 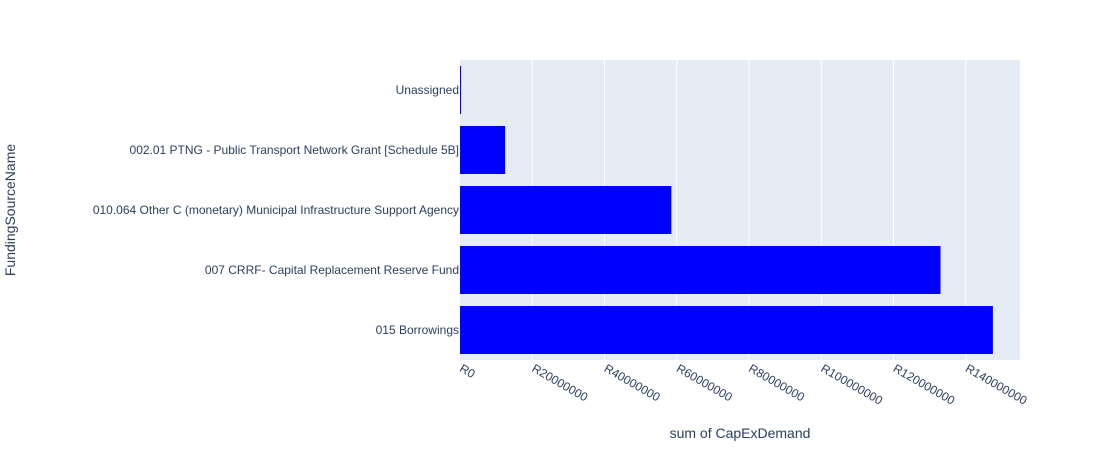 I want to click on x-tick-label: R20000000, so click(x=559, y=382).